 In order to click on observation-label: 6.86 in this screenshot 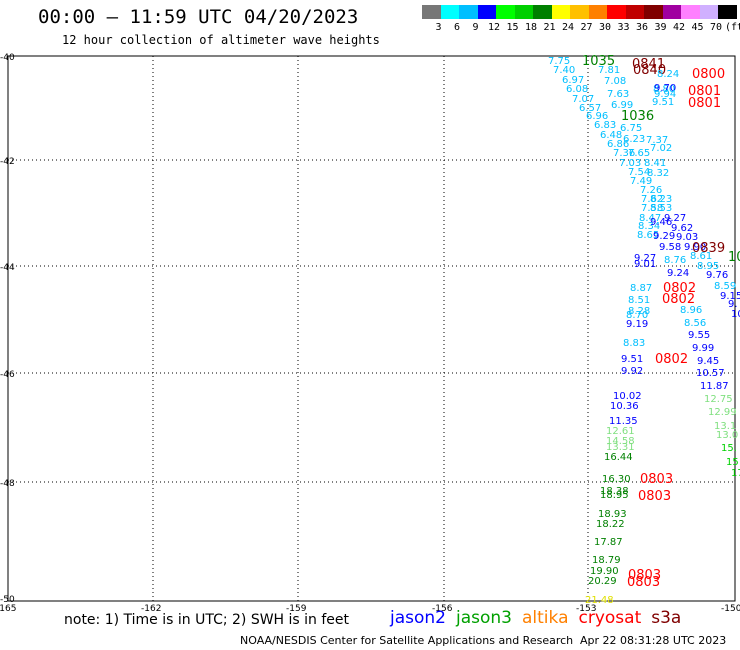, I will do `click(618, 144)`.